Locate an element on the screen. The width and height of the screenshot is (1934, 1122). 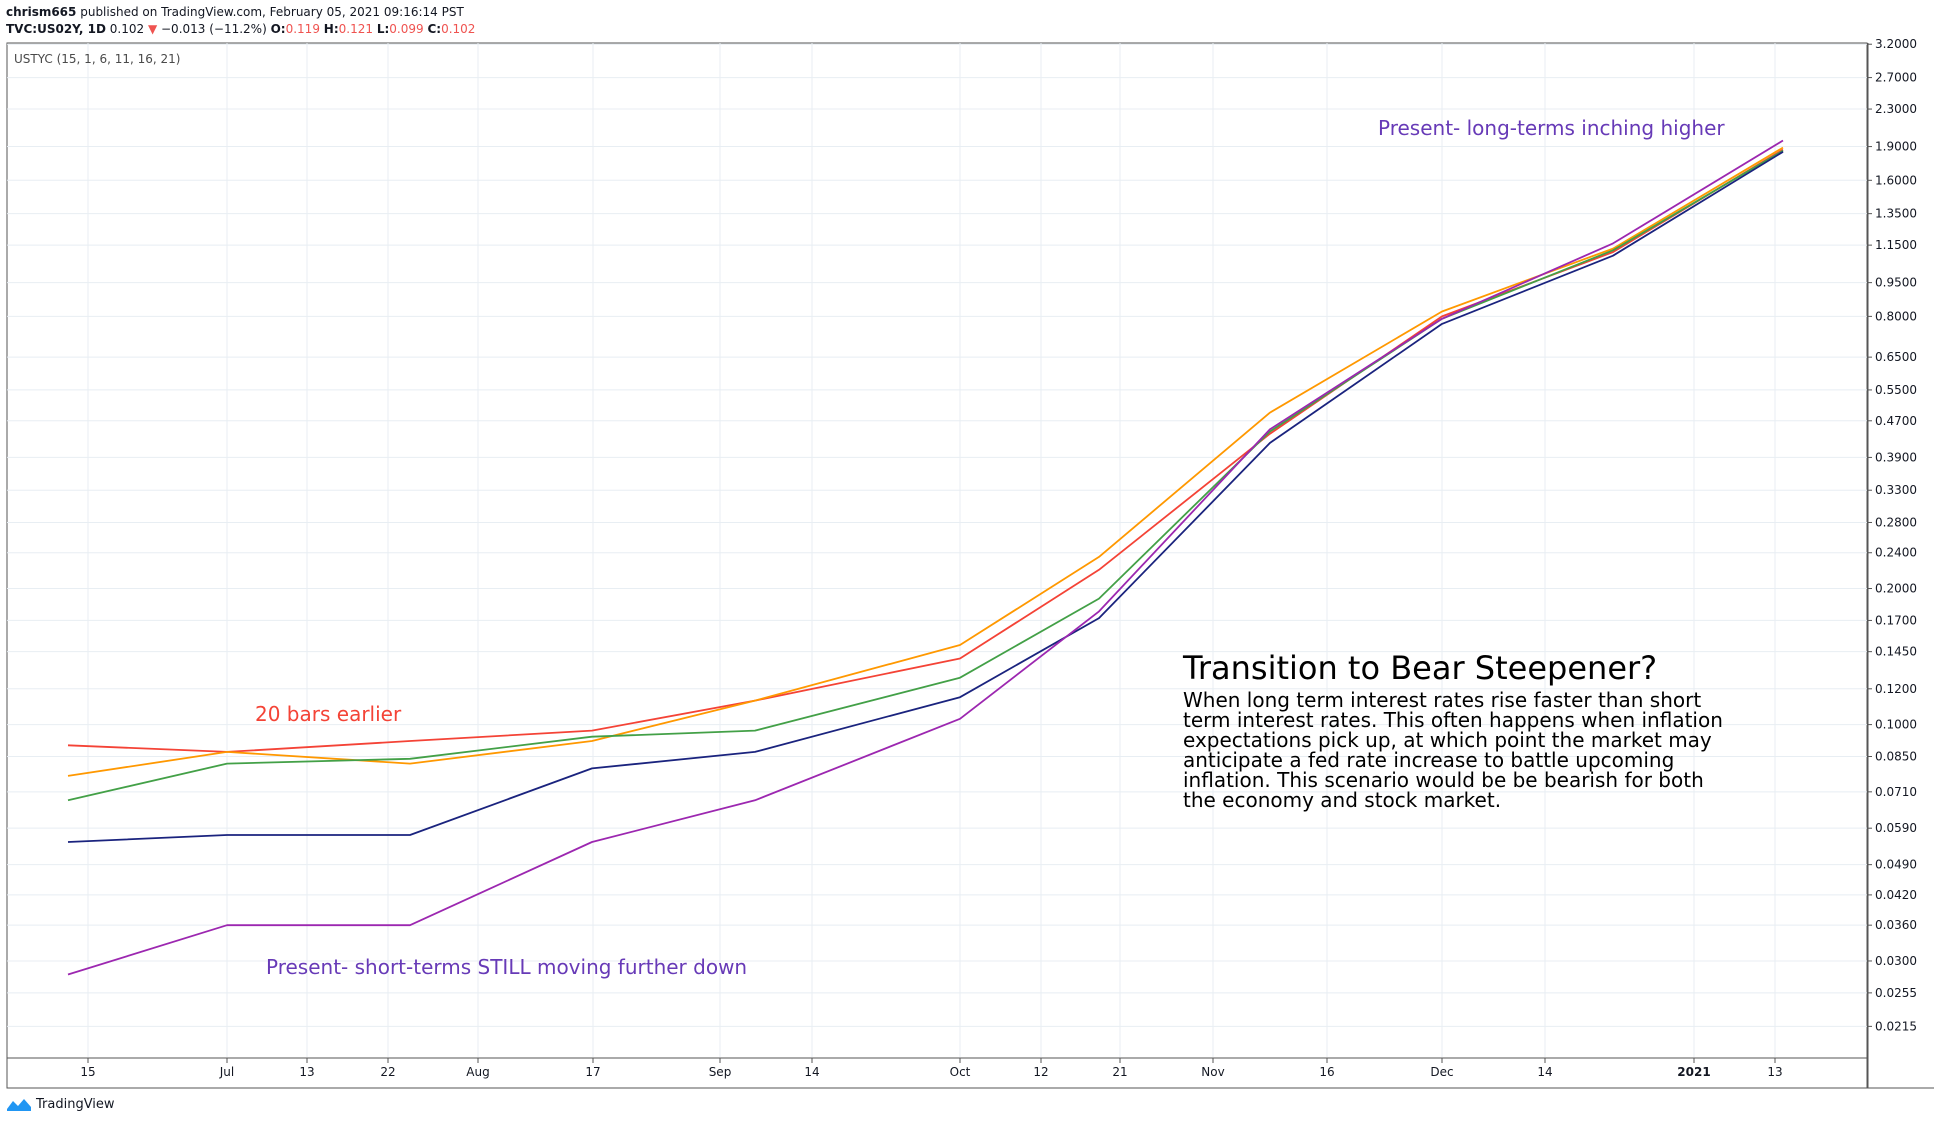
y-tick-label: 0.0215 is located at coordinates (1896, 1026).